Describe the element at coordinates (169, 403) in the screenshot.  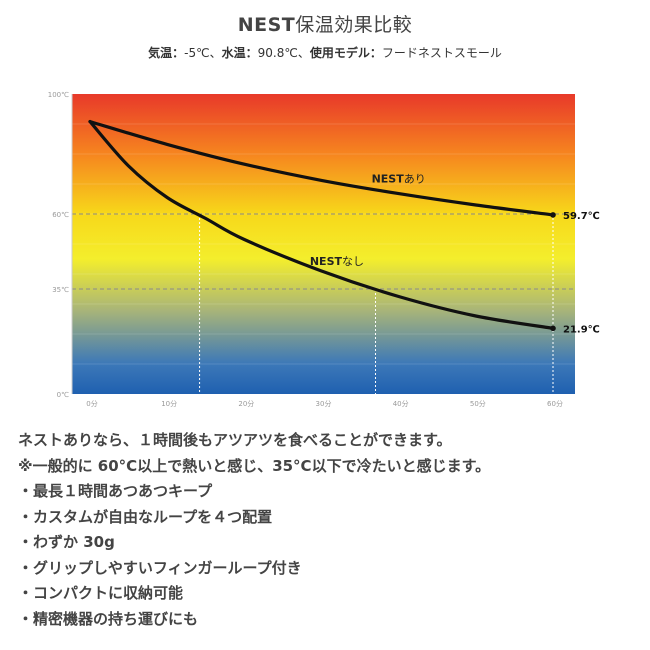
I see `x-tick-label: 10分` at that location.